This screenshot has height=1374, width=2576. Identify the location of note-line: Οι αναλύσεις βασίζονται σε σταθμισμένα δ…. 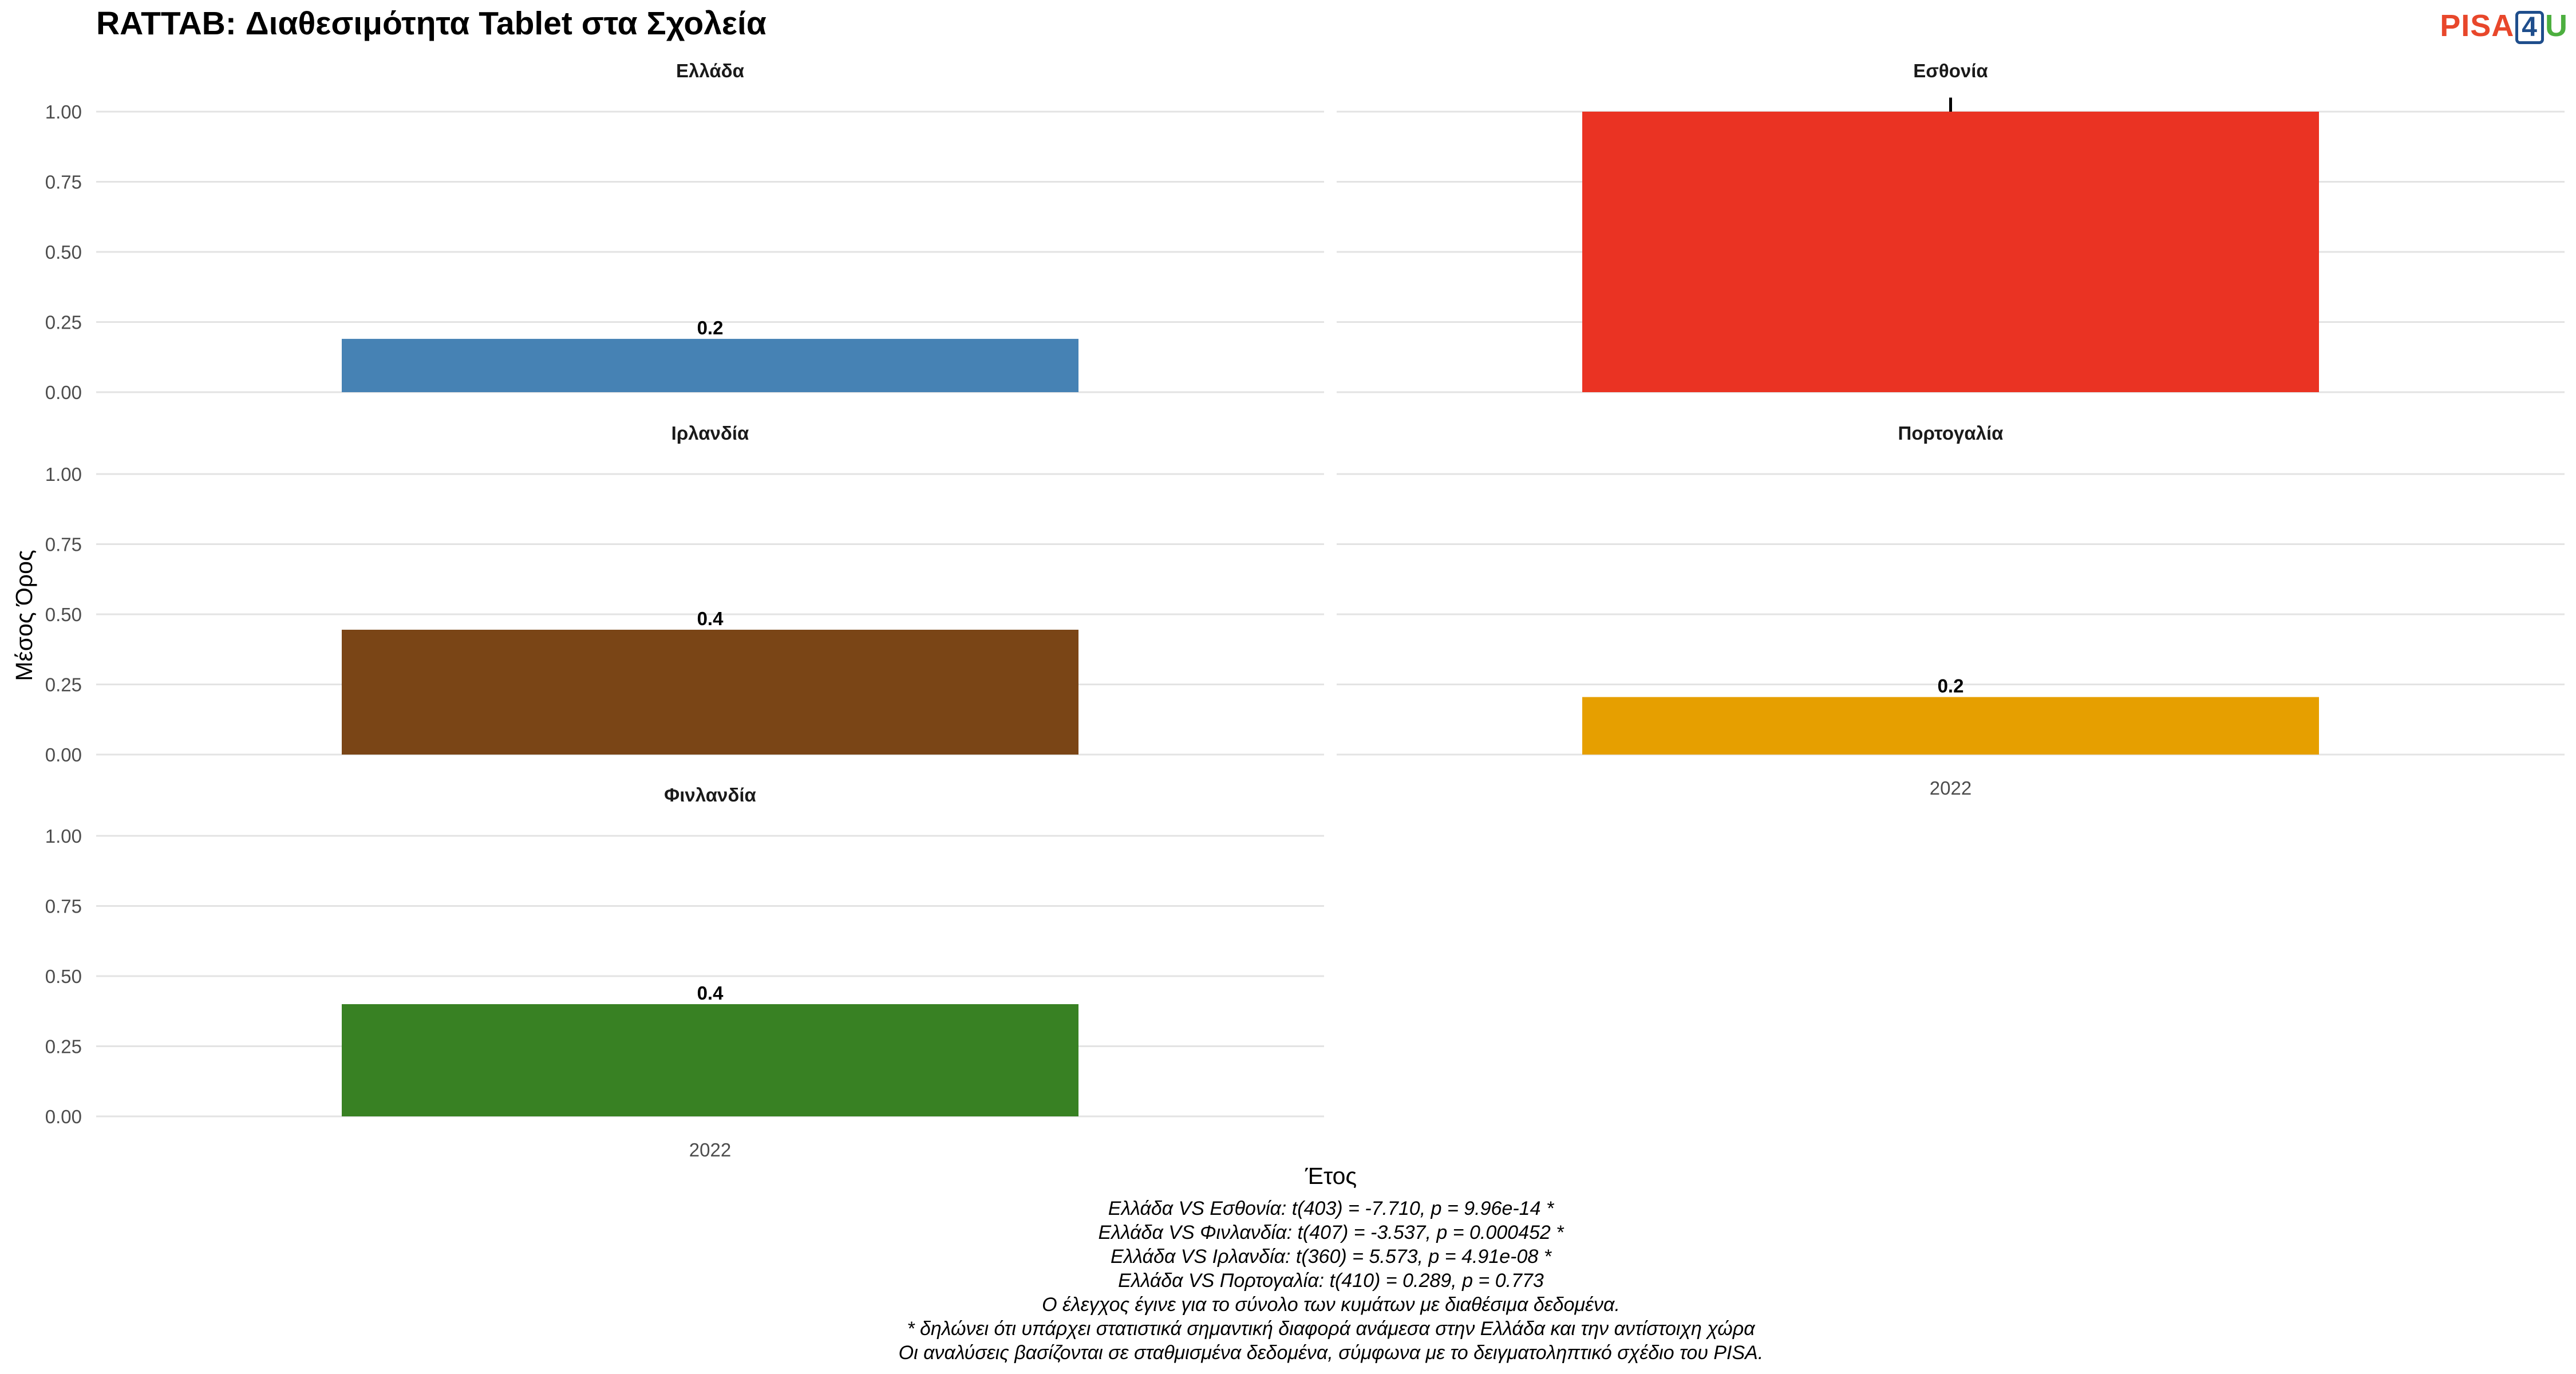
(1331, 1353).